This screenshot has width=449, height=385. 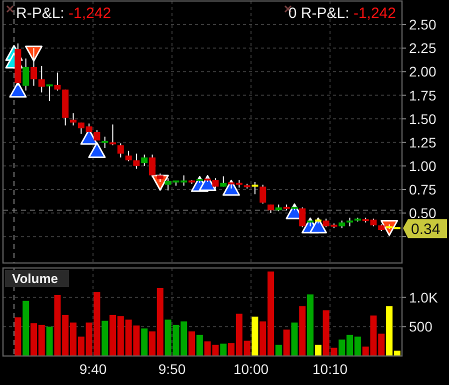 I want to click on x-tick-label: 10:00, so click(x=251, y=369).